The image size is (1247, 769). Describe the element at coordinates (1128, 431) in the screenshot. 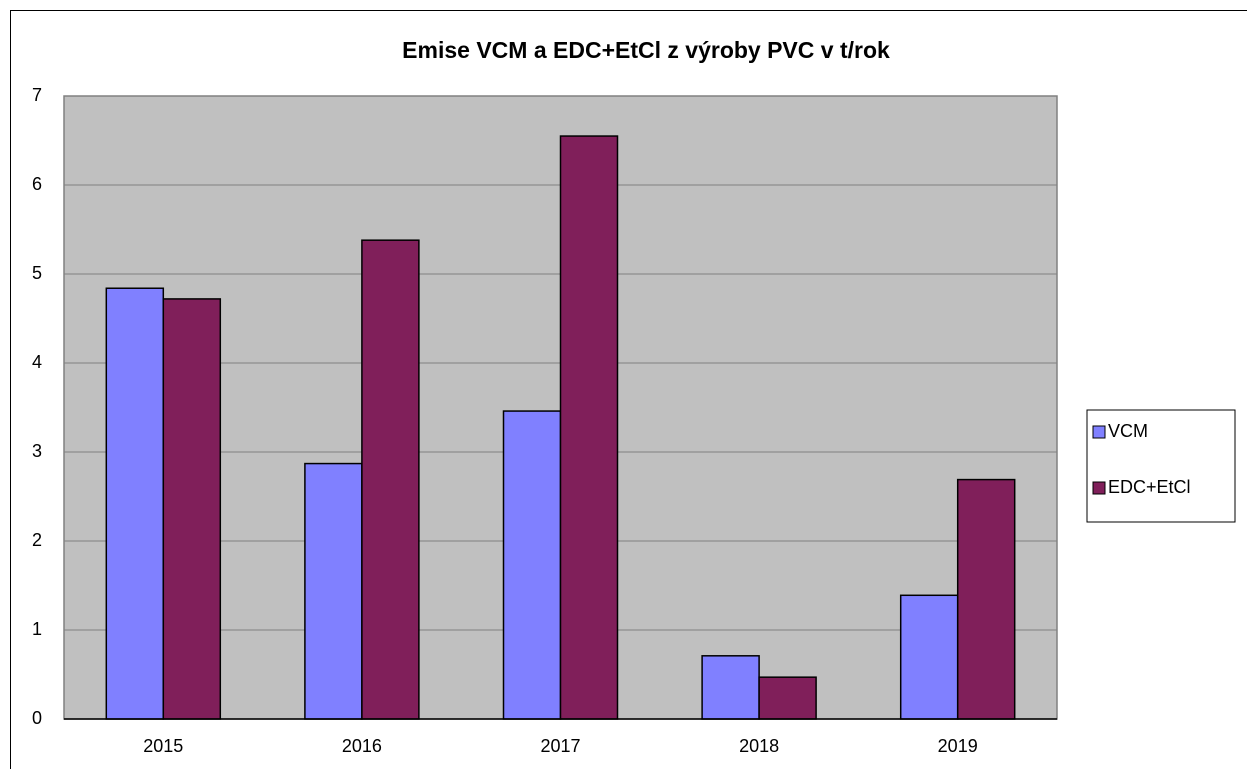

I see `legend-label: VCM` at that location.